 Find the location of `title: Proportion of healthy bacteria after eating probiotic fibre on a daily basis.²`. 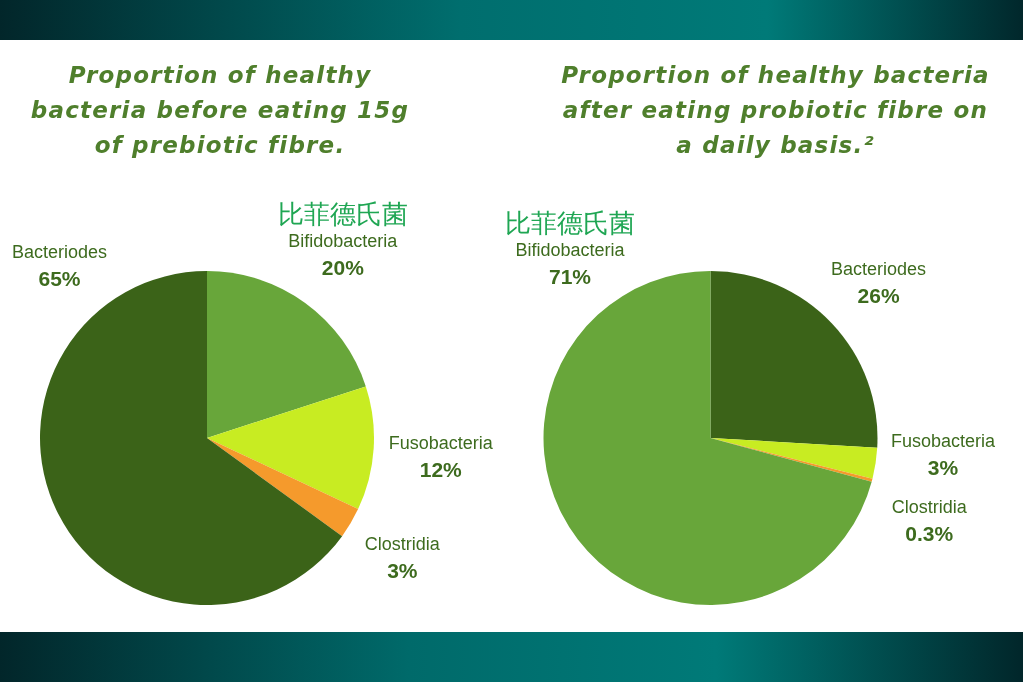

title: Proportion of healthy bacteria after eating probiotic fibre on a daily basis.² is located at coordinates (775, 110).